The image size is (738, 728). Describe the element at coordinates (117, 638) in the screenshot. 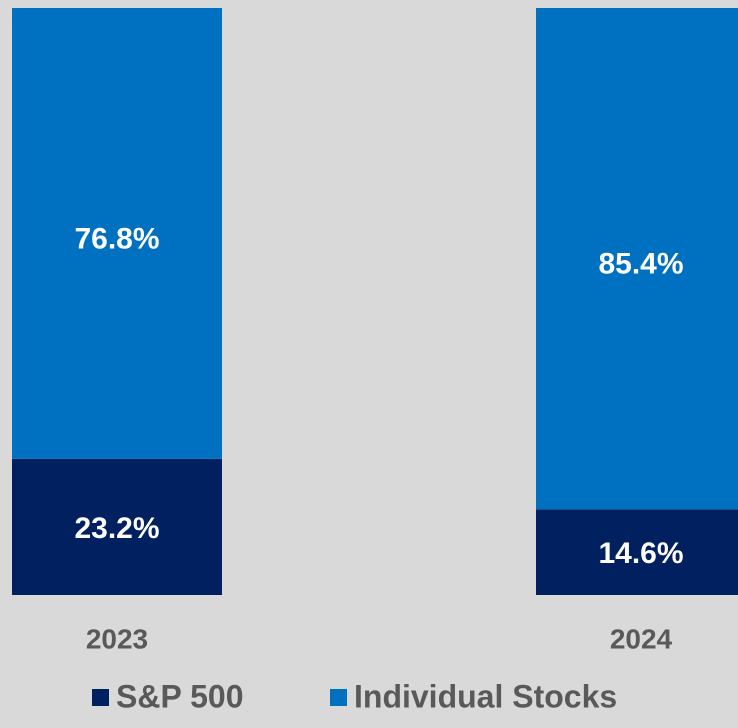

I see `x-tick-label: 2023` at that location.